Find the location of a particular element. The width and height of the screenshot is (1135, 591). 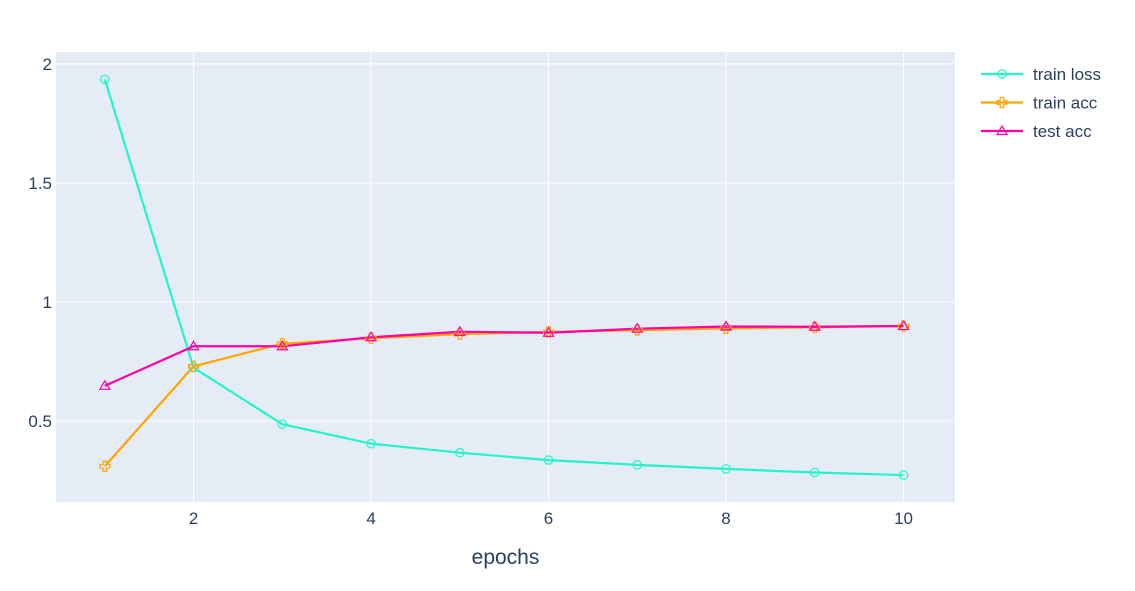

series-line-test-acc is located at coordinates (504, 355).